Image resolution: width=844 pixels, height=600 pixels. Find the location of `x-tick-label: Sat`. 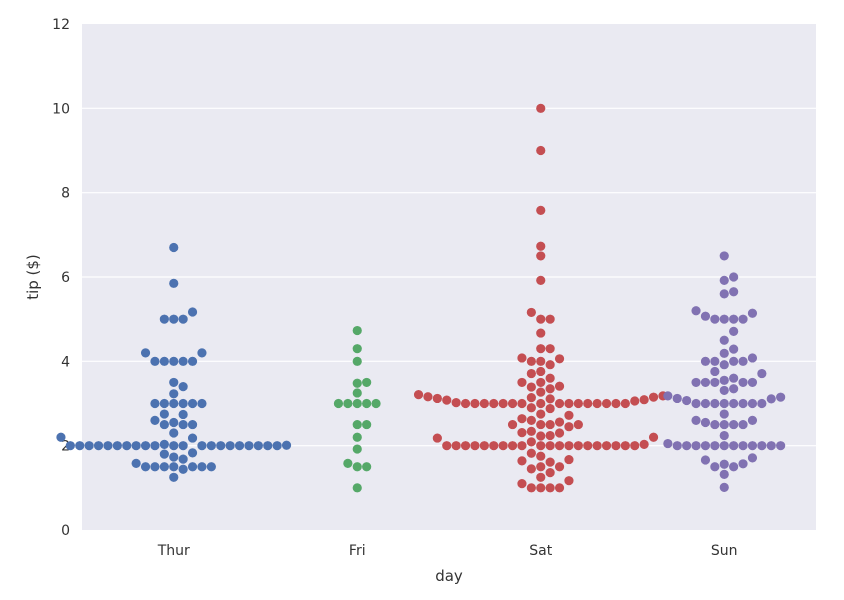

x-tick-label: Sat is located at coordinates (540, 551).